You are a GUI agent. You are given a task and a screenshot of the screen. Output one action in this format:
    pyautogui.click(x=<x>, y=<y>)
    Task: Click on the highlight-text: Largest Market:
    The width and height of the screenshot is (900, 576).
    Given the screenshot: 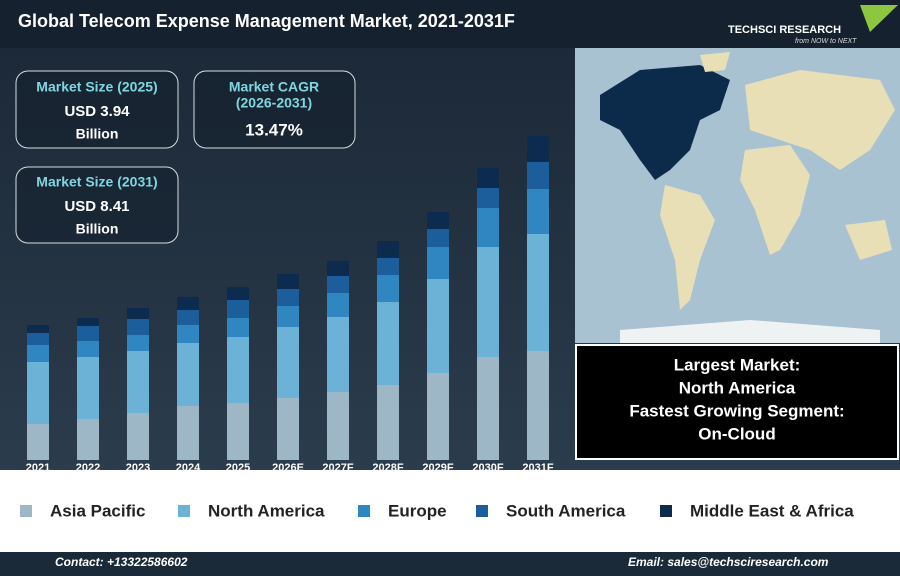 What is the action you would take?
    pyautogui.click(x=737, y=364)
    